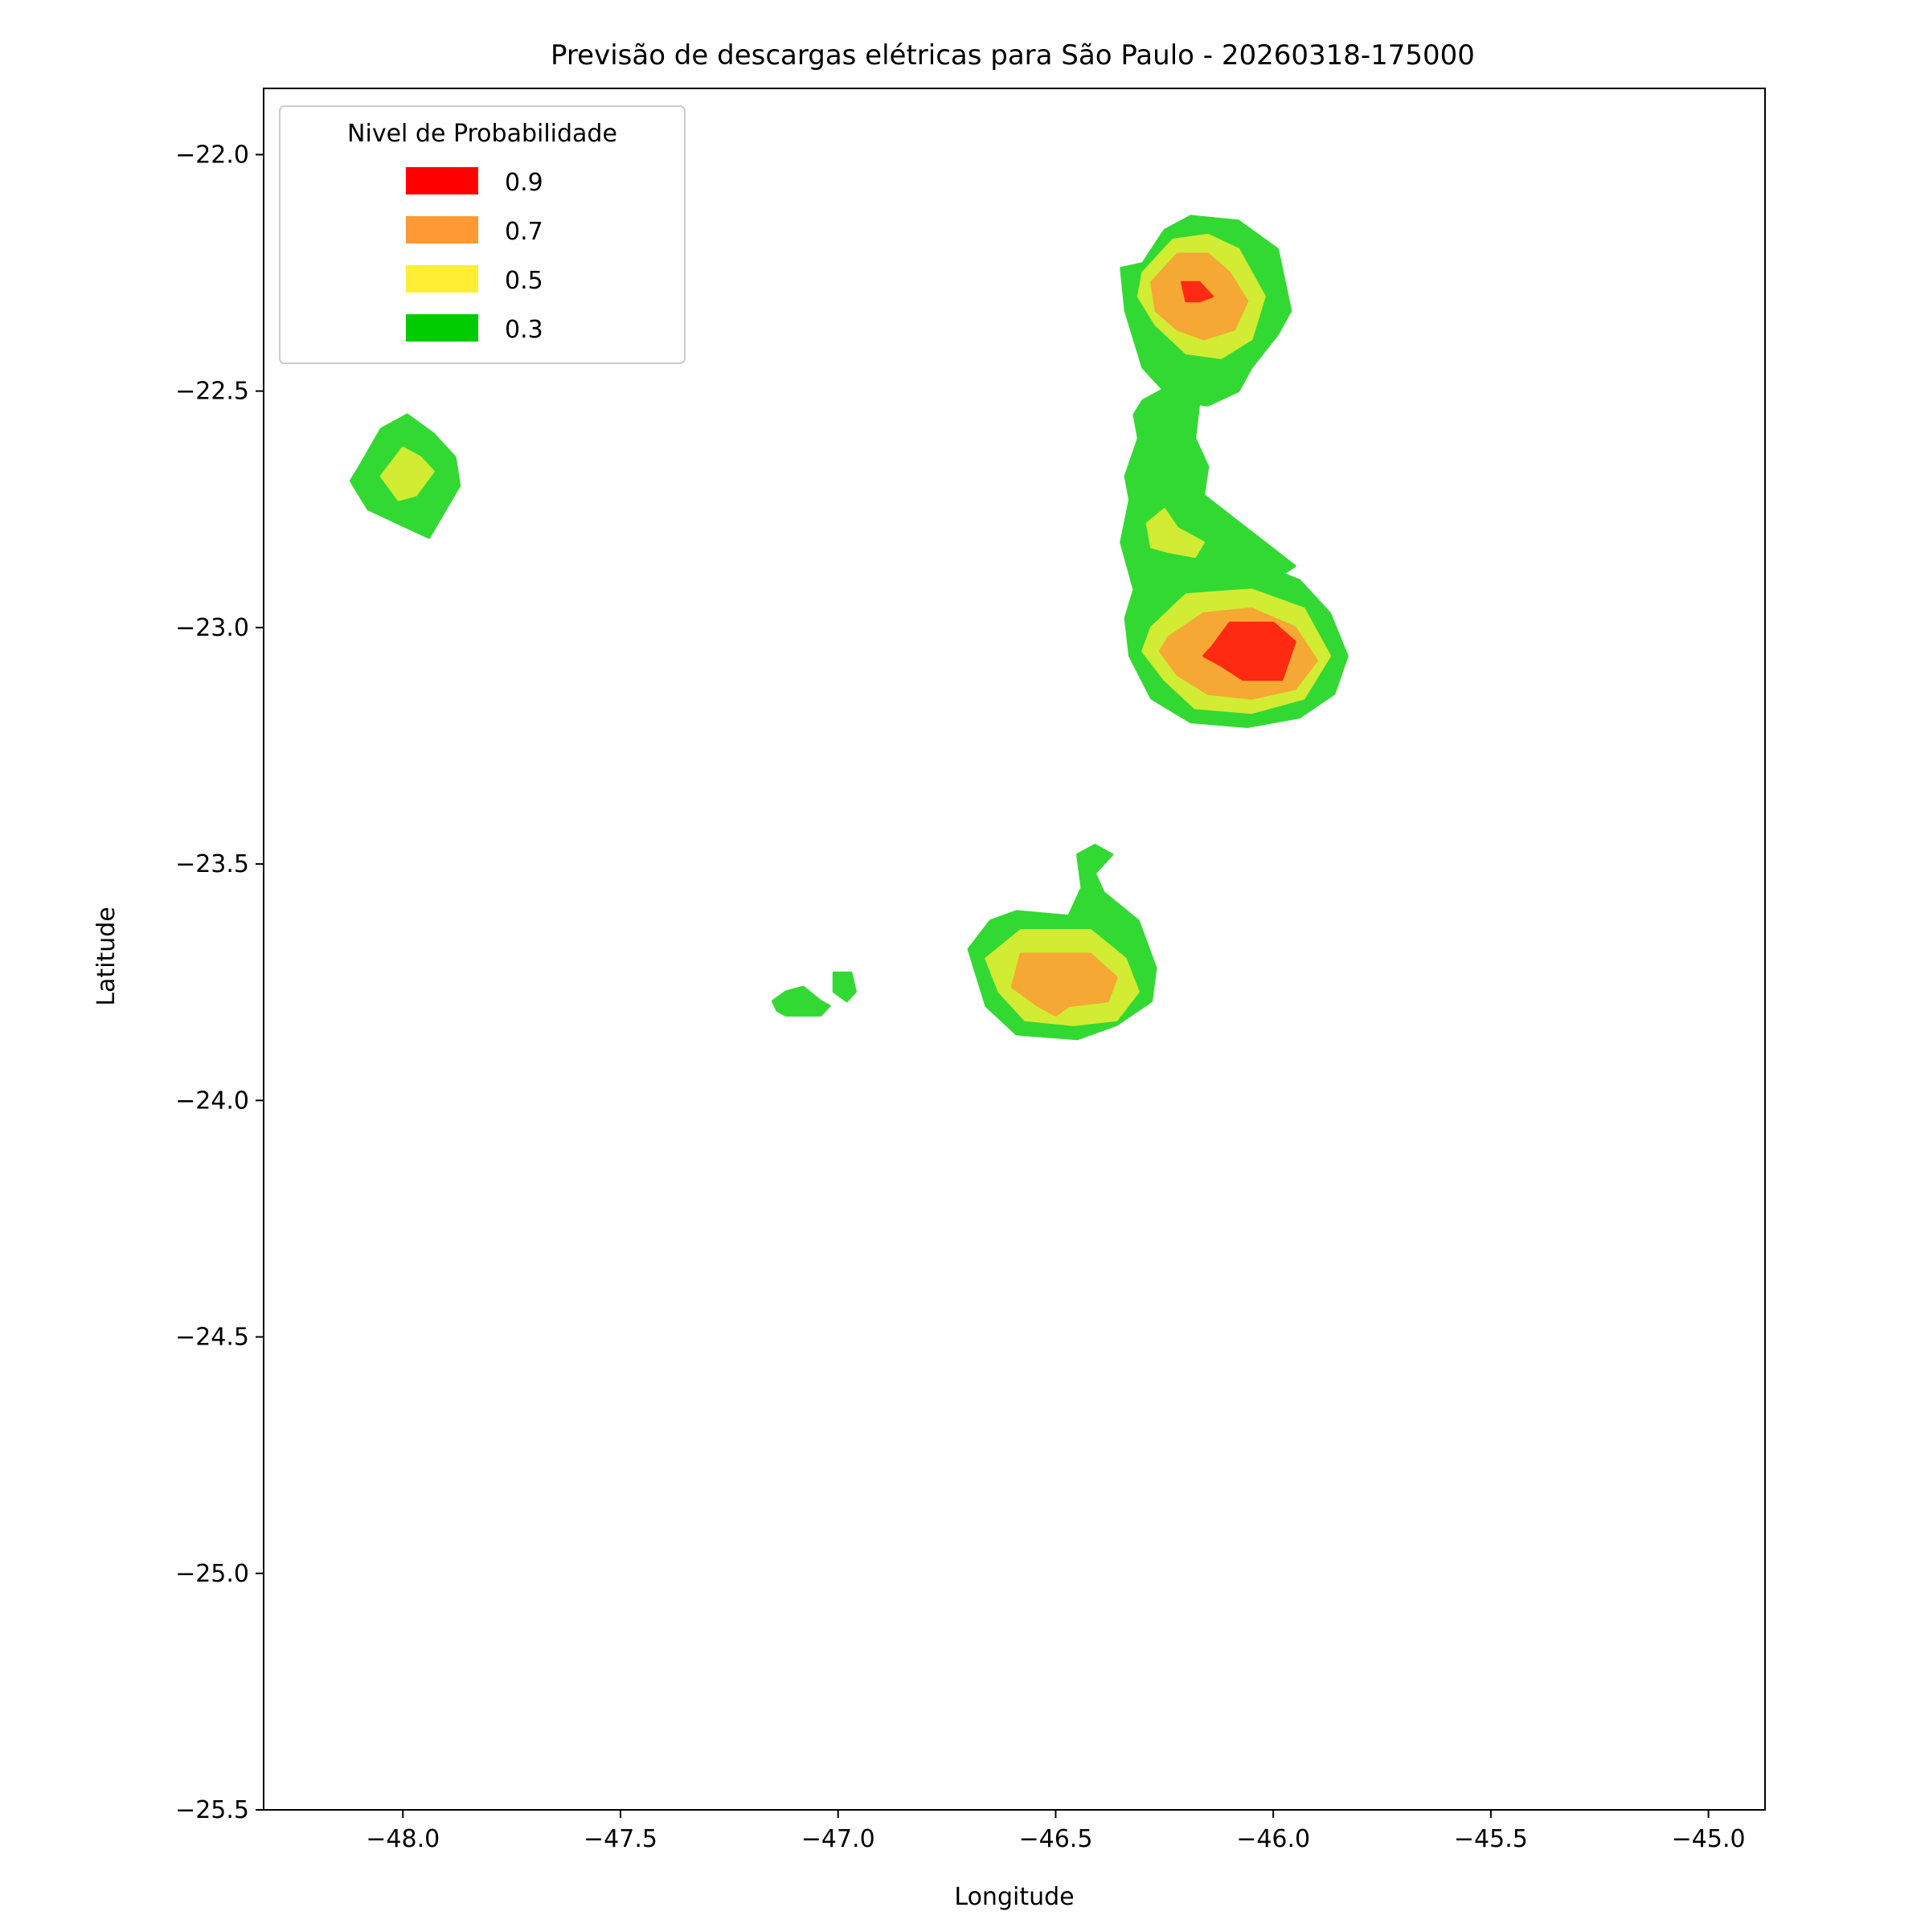  What do you see at coordinates (212, 1810) in the screenshot?
I see `y-tick-label: −25.5` at bounding box center [212, 1810].